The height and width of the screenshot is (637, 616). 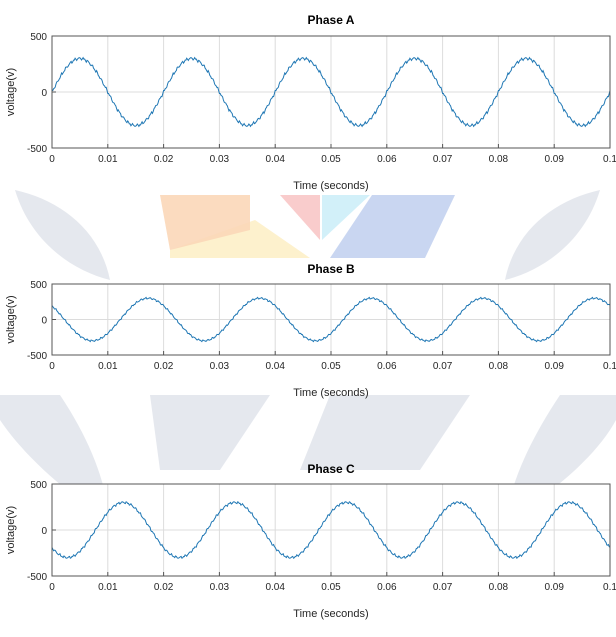 I want to click on phase-a-xtick-label: 0.1, so click(x=609, y=159).